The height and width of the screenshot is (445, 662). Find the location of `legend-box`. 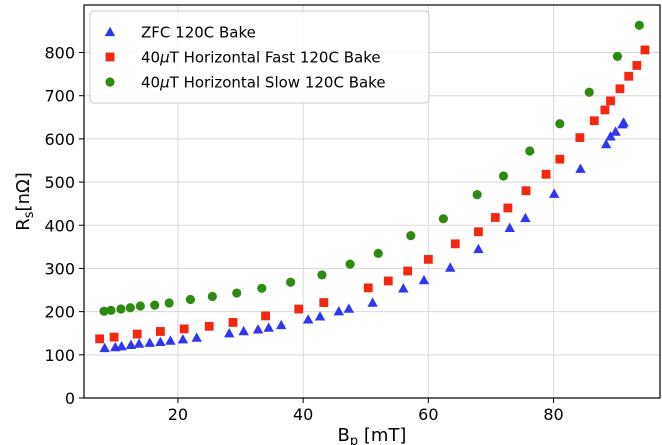

legend-box is located at coordinates (259, 57).